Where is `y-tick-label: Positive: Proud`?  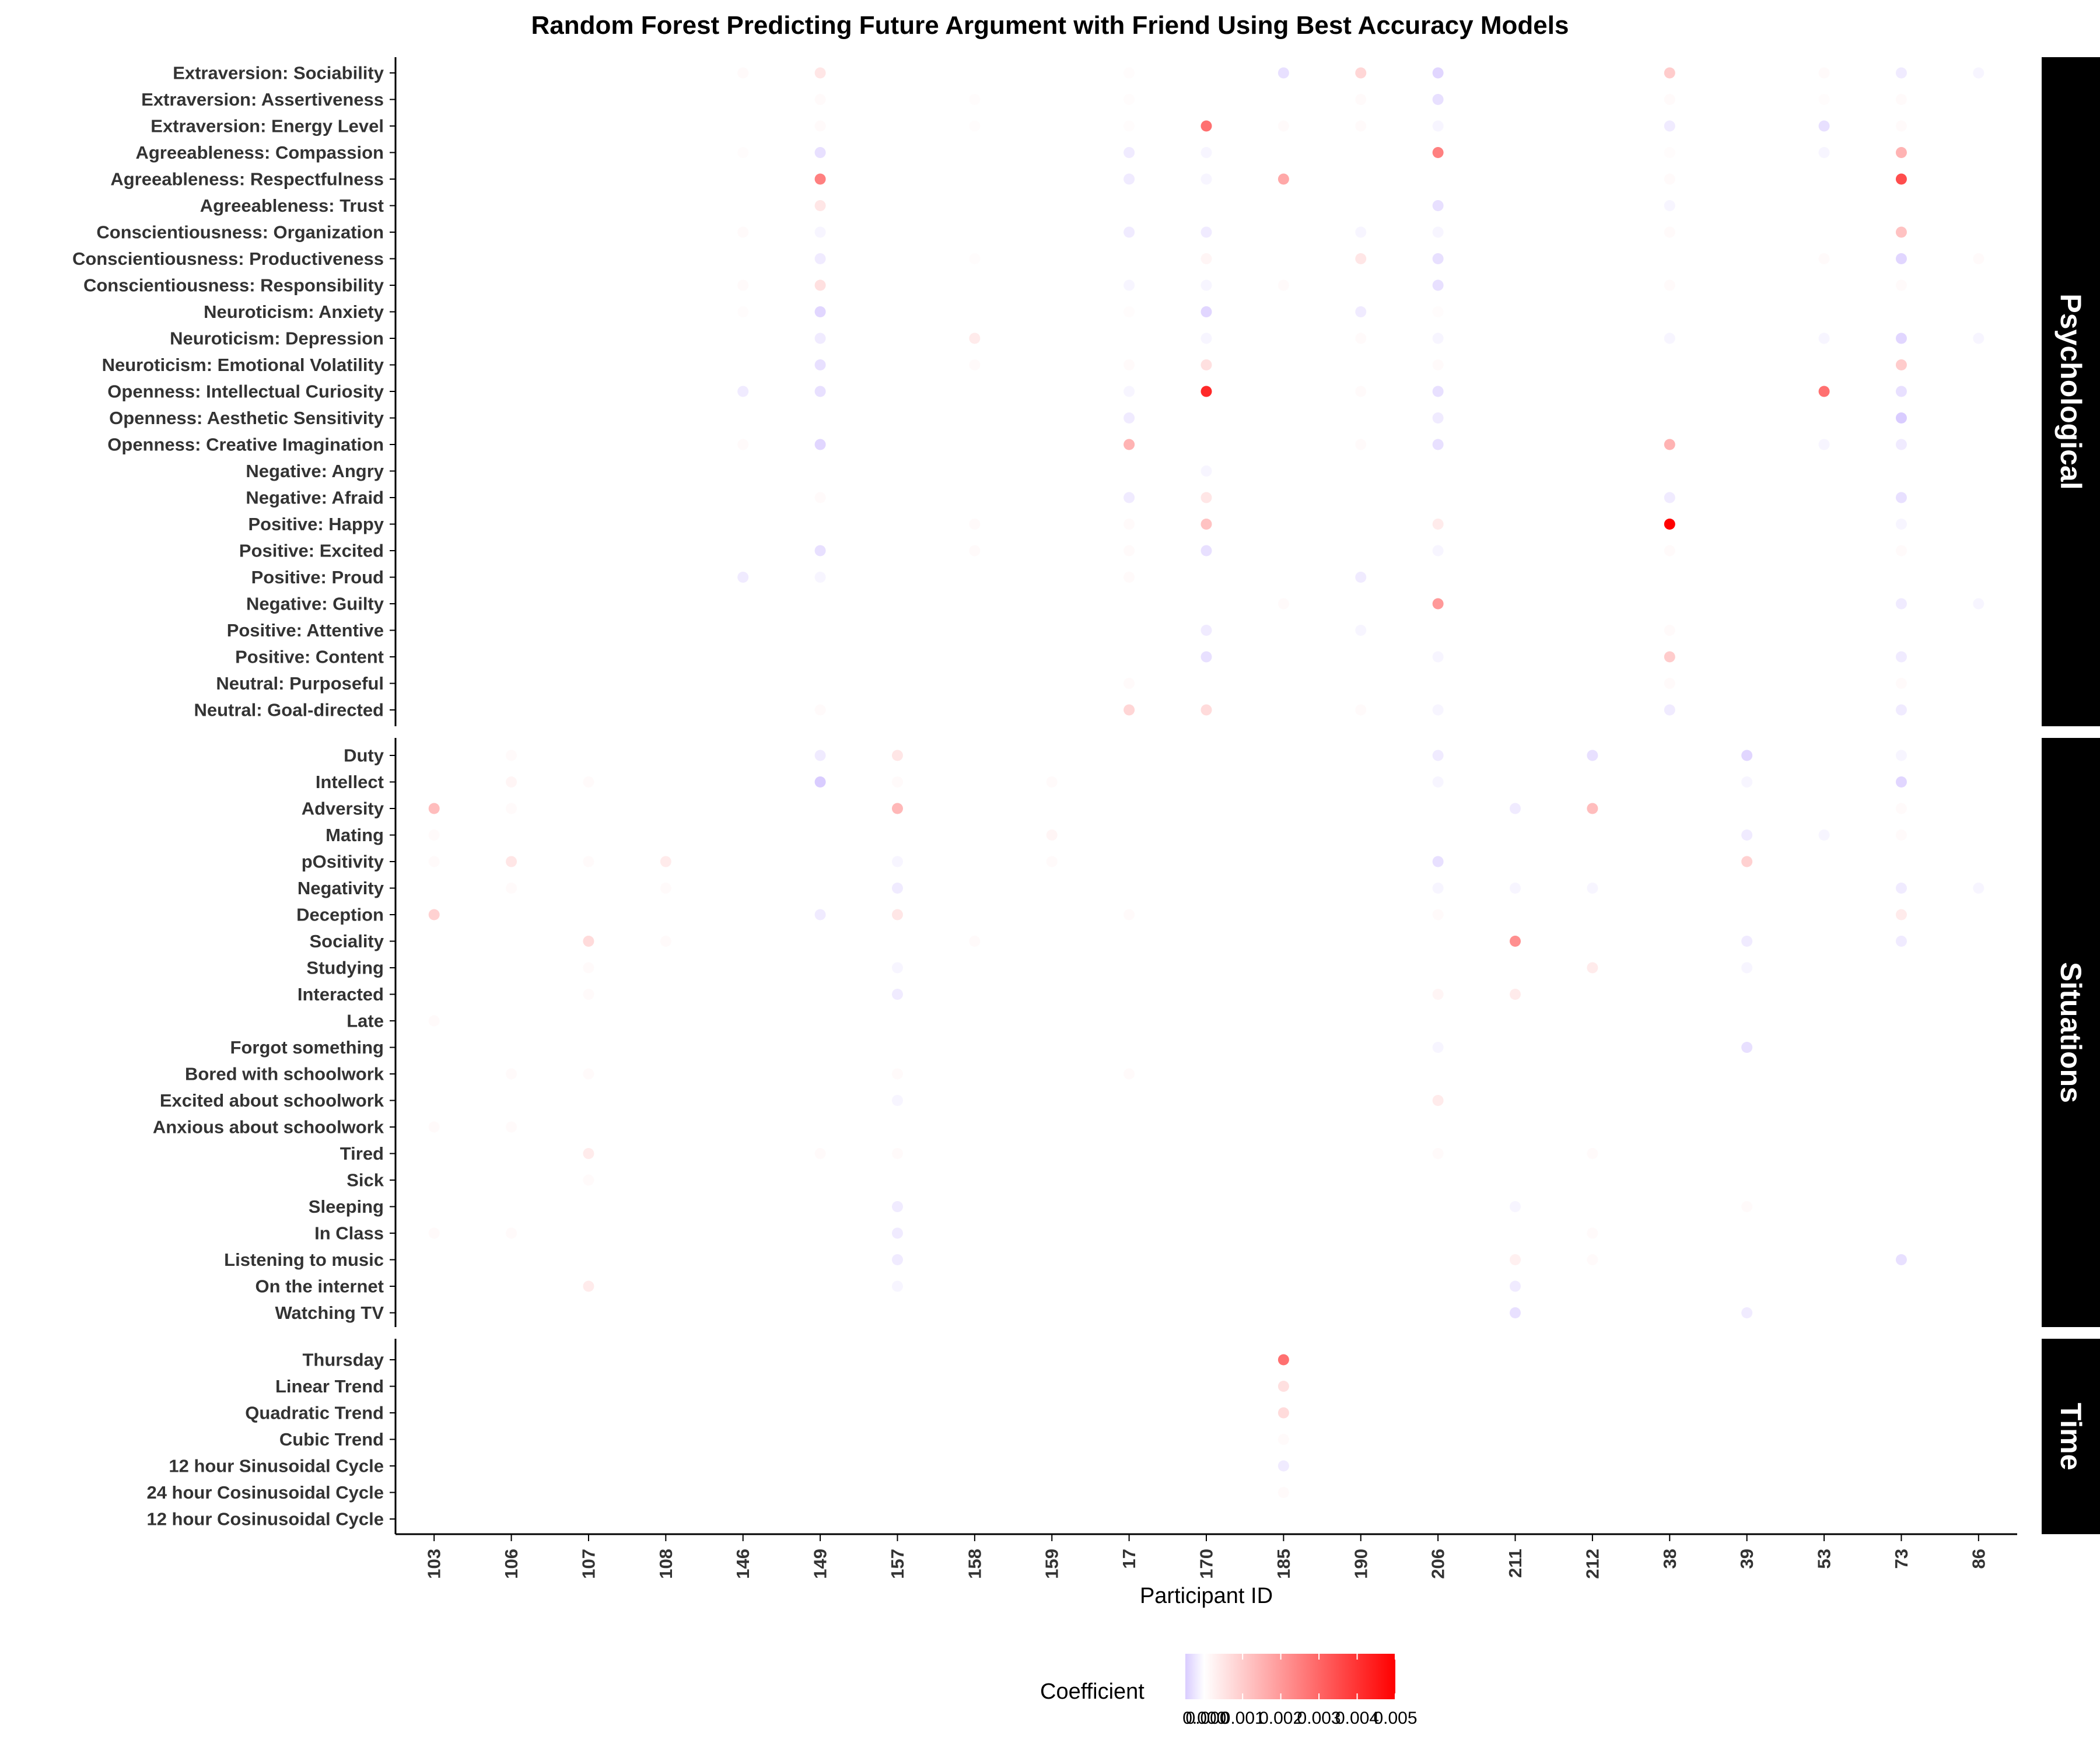
y-tick-label: Positive: Proud is located at coordinates (317, 577).